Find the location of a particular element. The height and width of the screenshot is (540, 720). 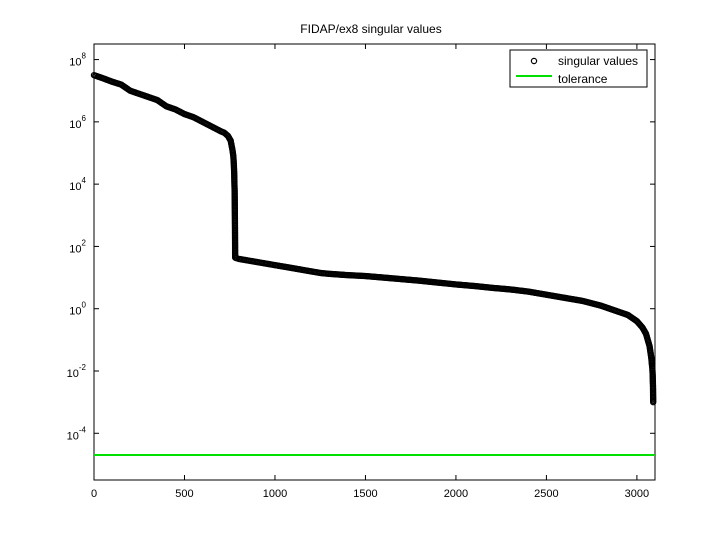

x-tick-label: 3000 is located at coordinates (637, 494).